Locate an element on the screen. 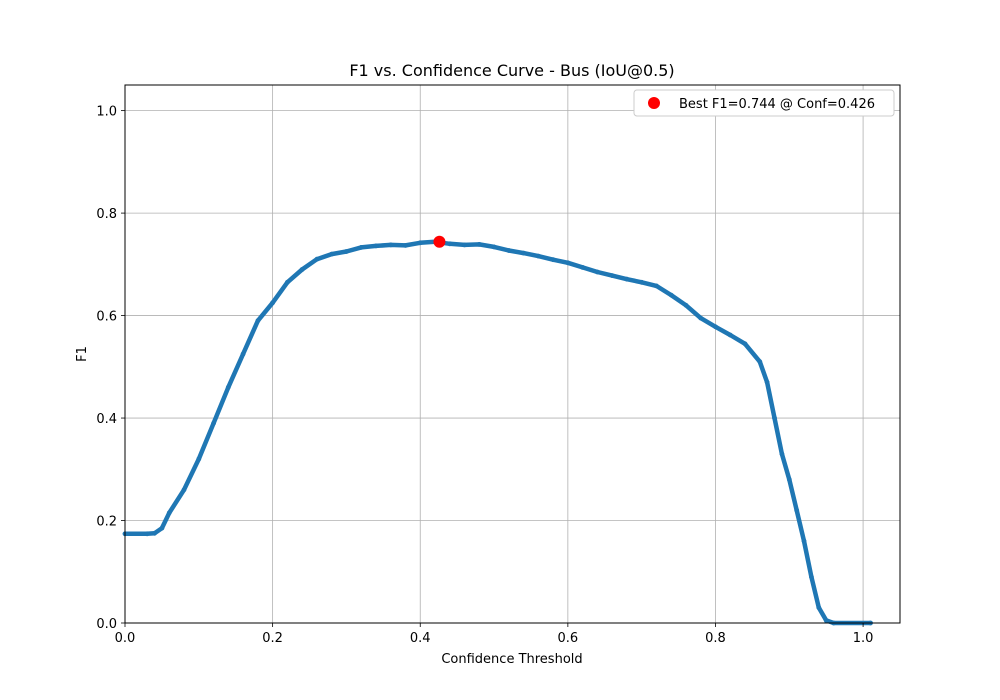 The image size is (1000, 700). y-tick-label: 1.0 is located at coordinates (106, 112).